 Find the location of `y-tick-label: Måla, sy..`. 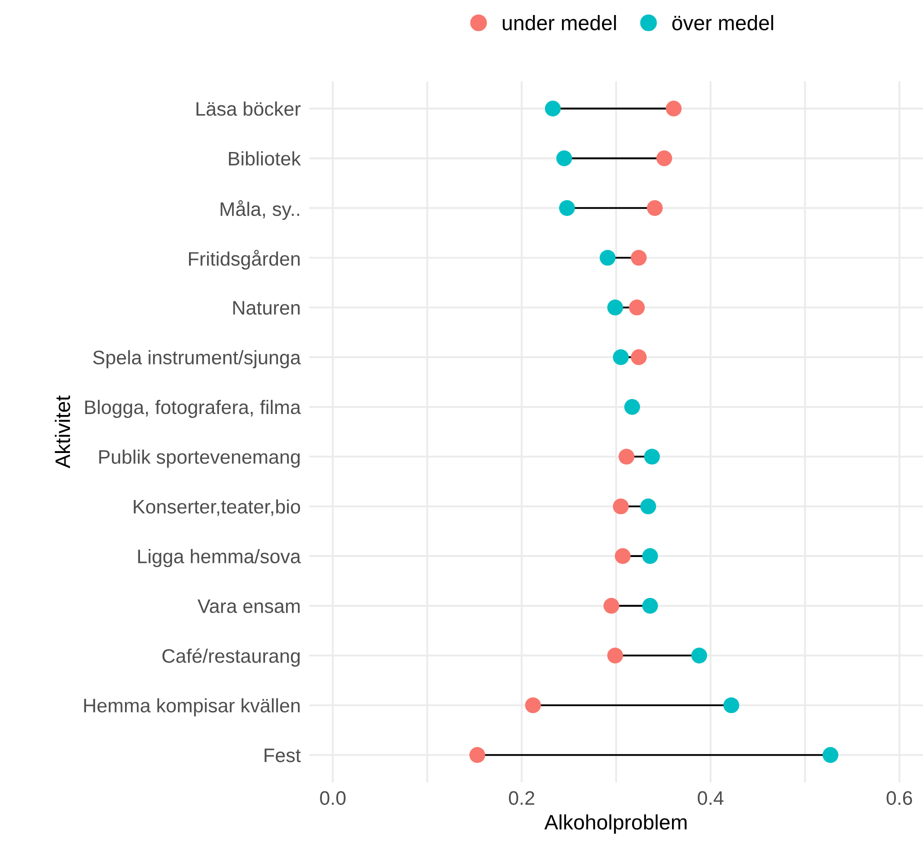

y-tick-label: Måla, sy.. is located at coordinates (260, 210).